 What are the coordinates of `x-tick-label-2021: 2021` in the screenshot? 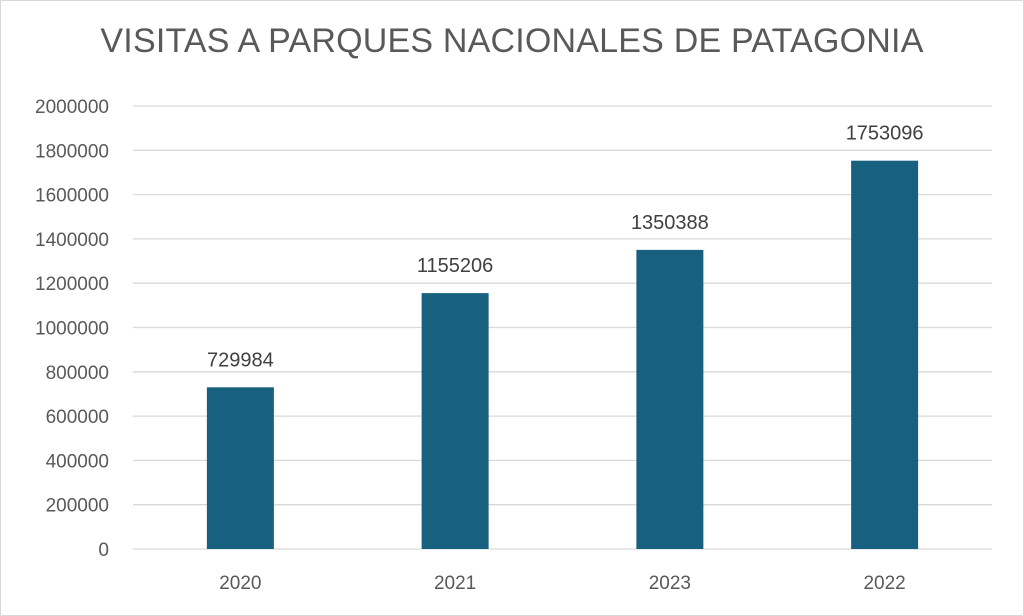 It's located at (455, 583).